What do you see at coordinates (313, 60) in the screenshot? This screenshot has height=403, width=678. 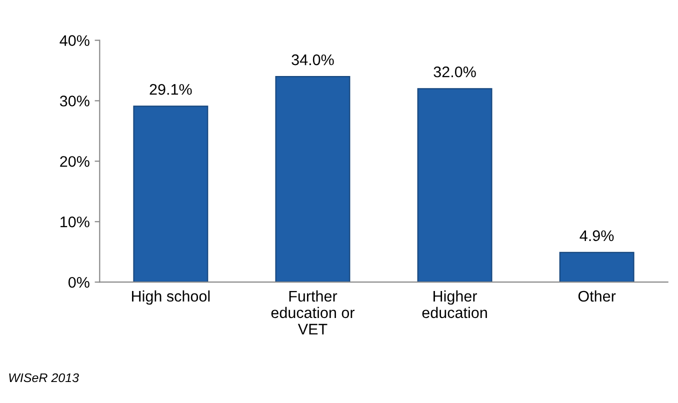 I see `data-label: 34.0%` at bounding box center [313, 60].